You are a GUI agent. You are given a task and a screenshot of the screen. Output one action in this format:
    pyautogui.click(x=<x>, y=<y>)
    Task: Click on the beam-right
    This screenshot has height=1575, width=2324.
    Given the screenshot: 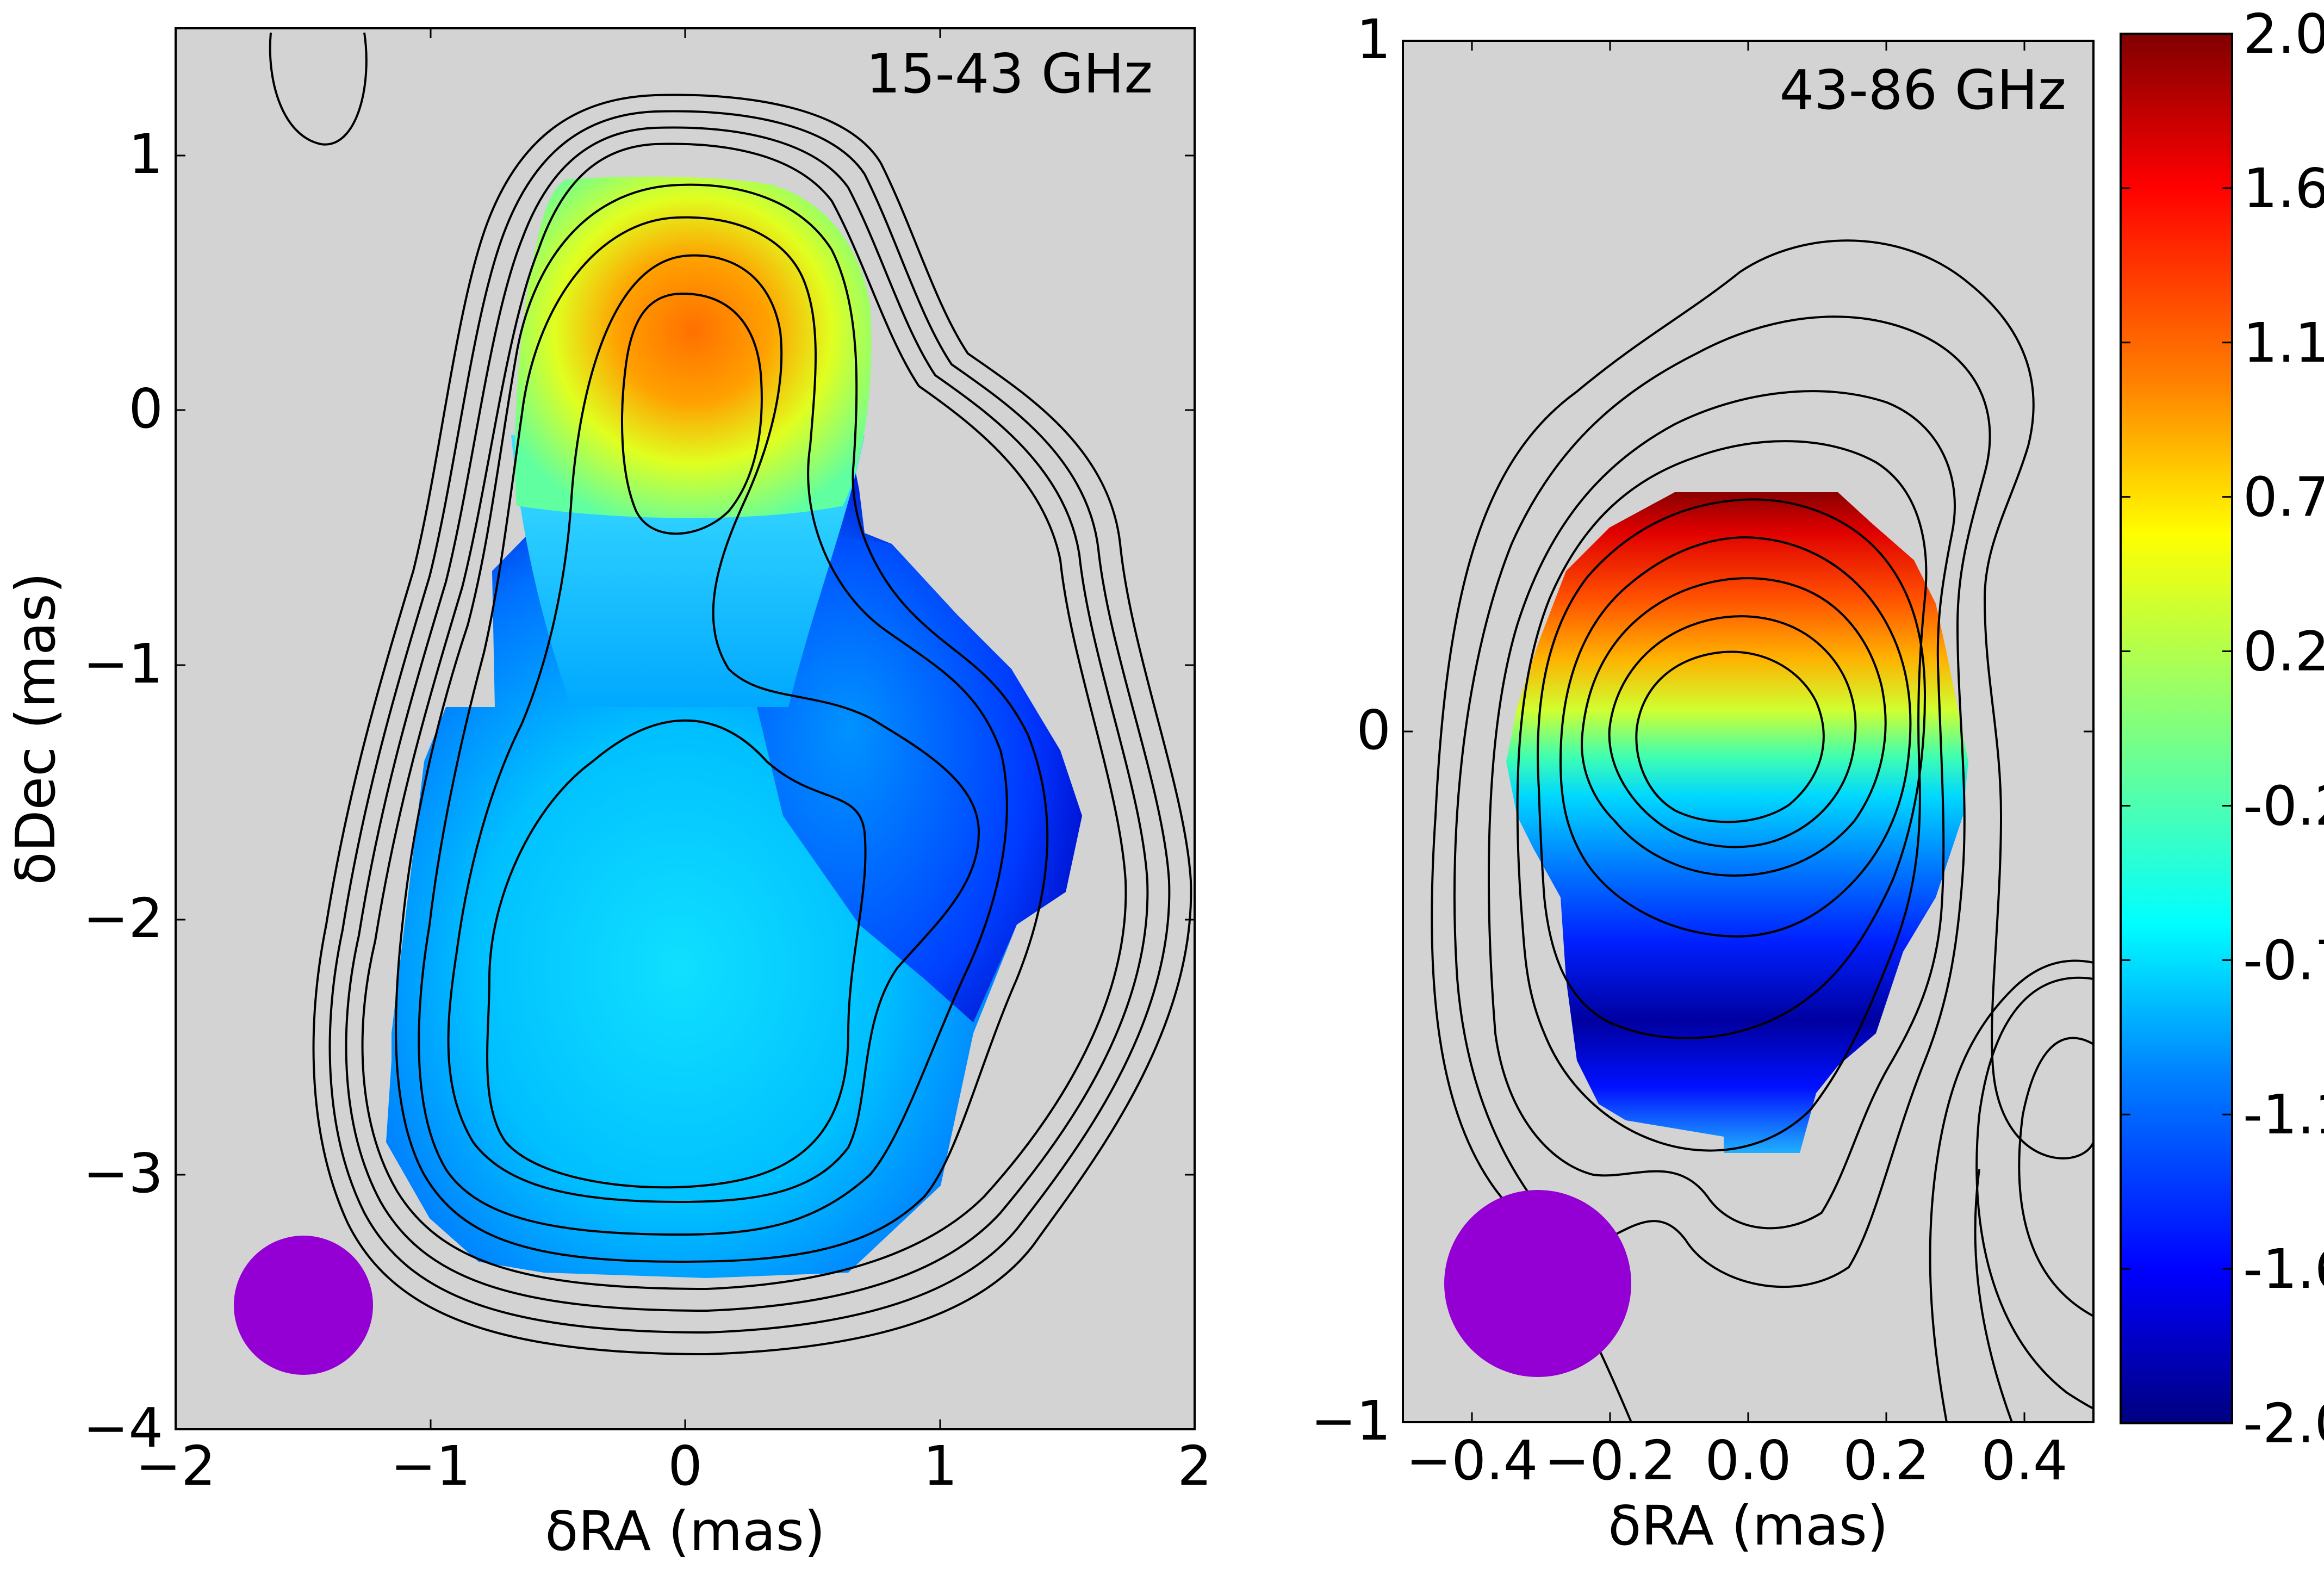 What is the action you would take?
    pyautogui.click(x=1537, y=1283)
    